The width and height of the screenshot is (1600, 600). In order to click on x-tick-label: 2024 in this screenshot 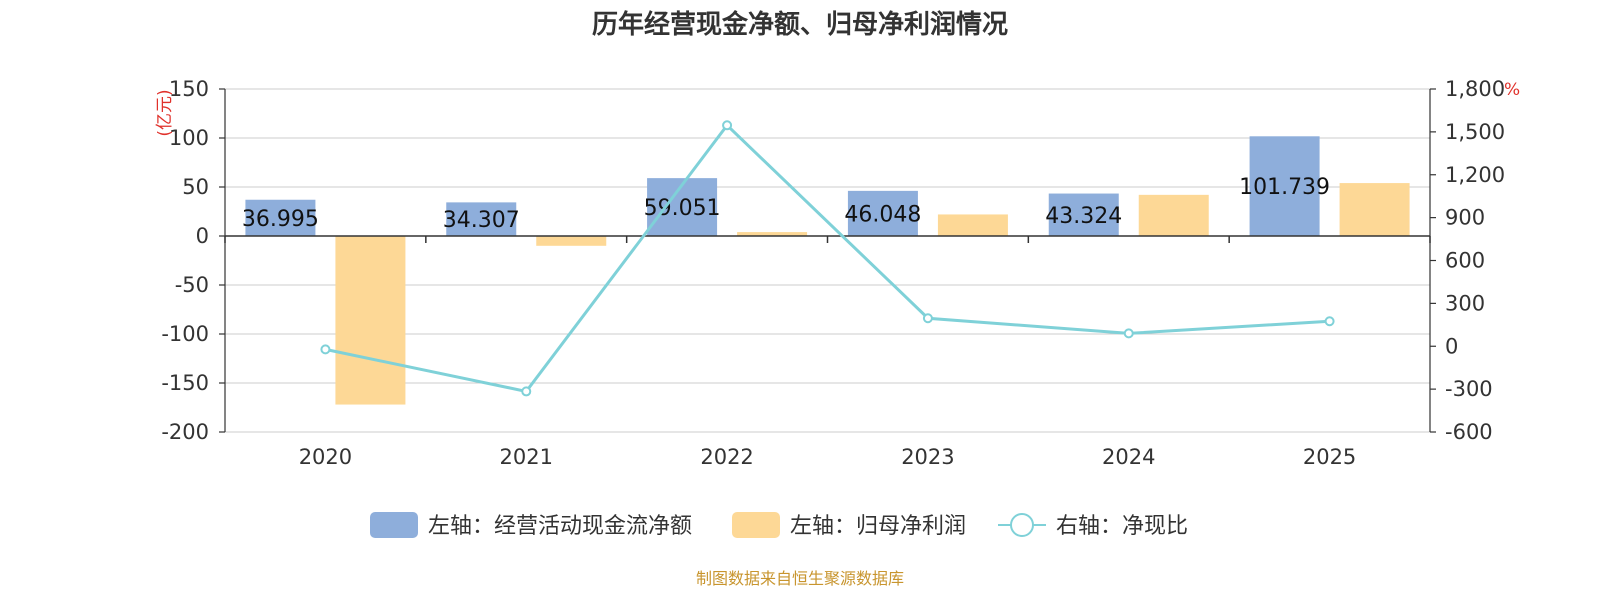, I will do `click(1128, 457)`.